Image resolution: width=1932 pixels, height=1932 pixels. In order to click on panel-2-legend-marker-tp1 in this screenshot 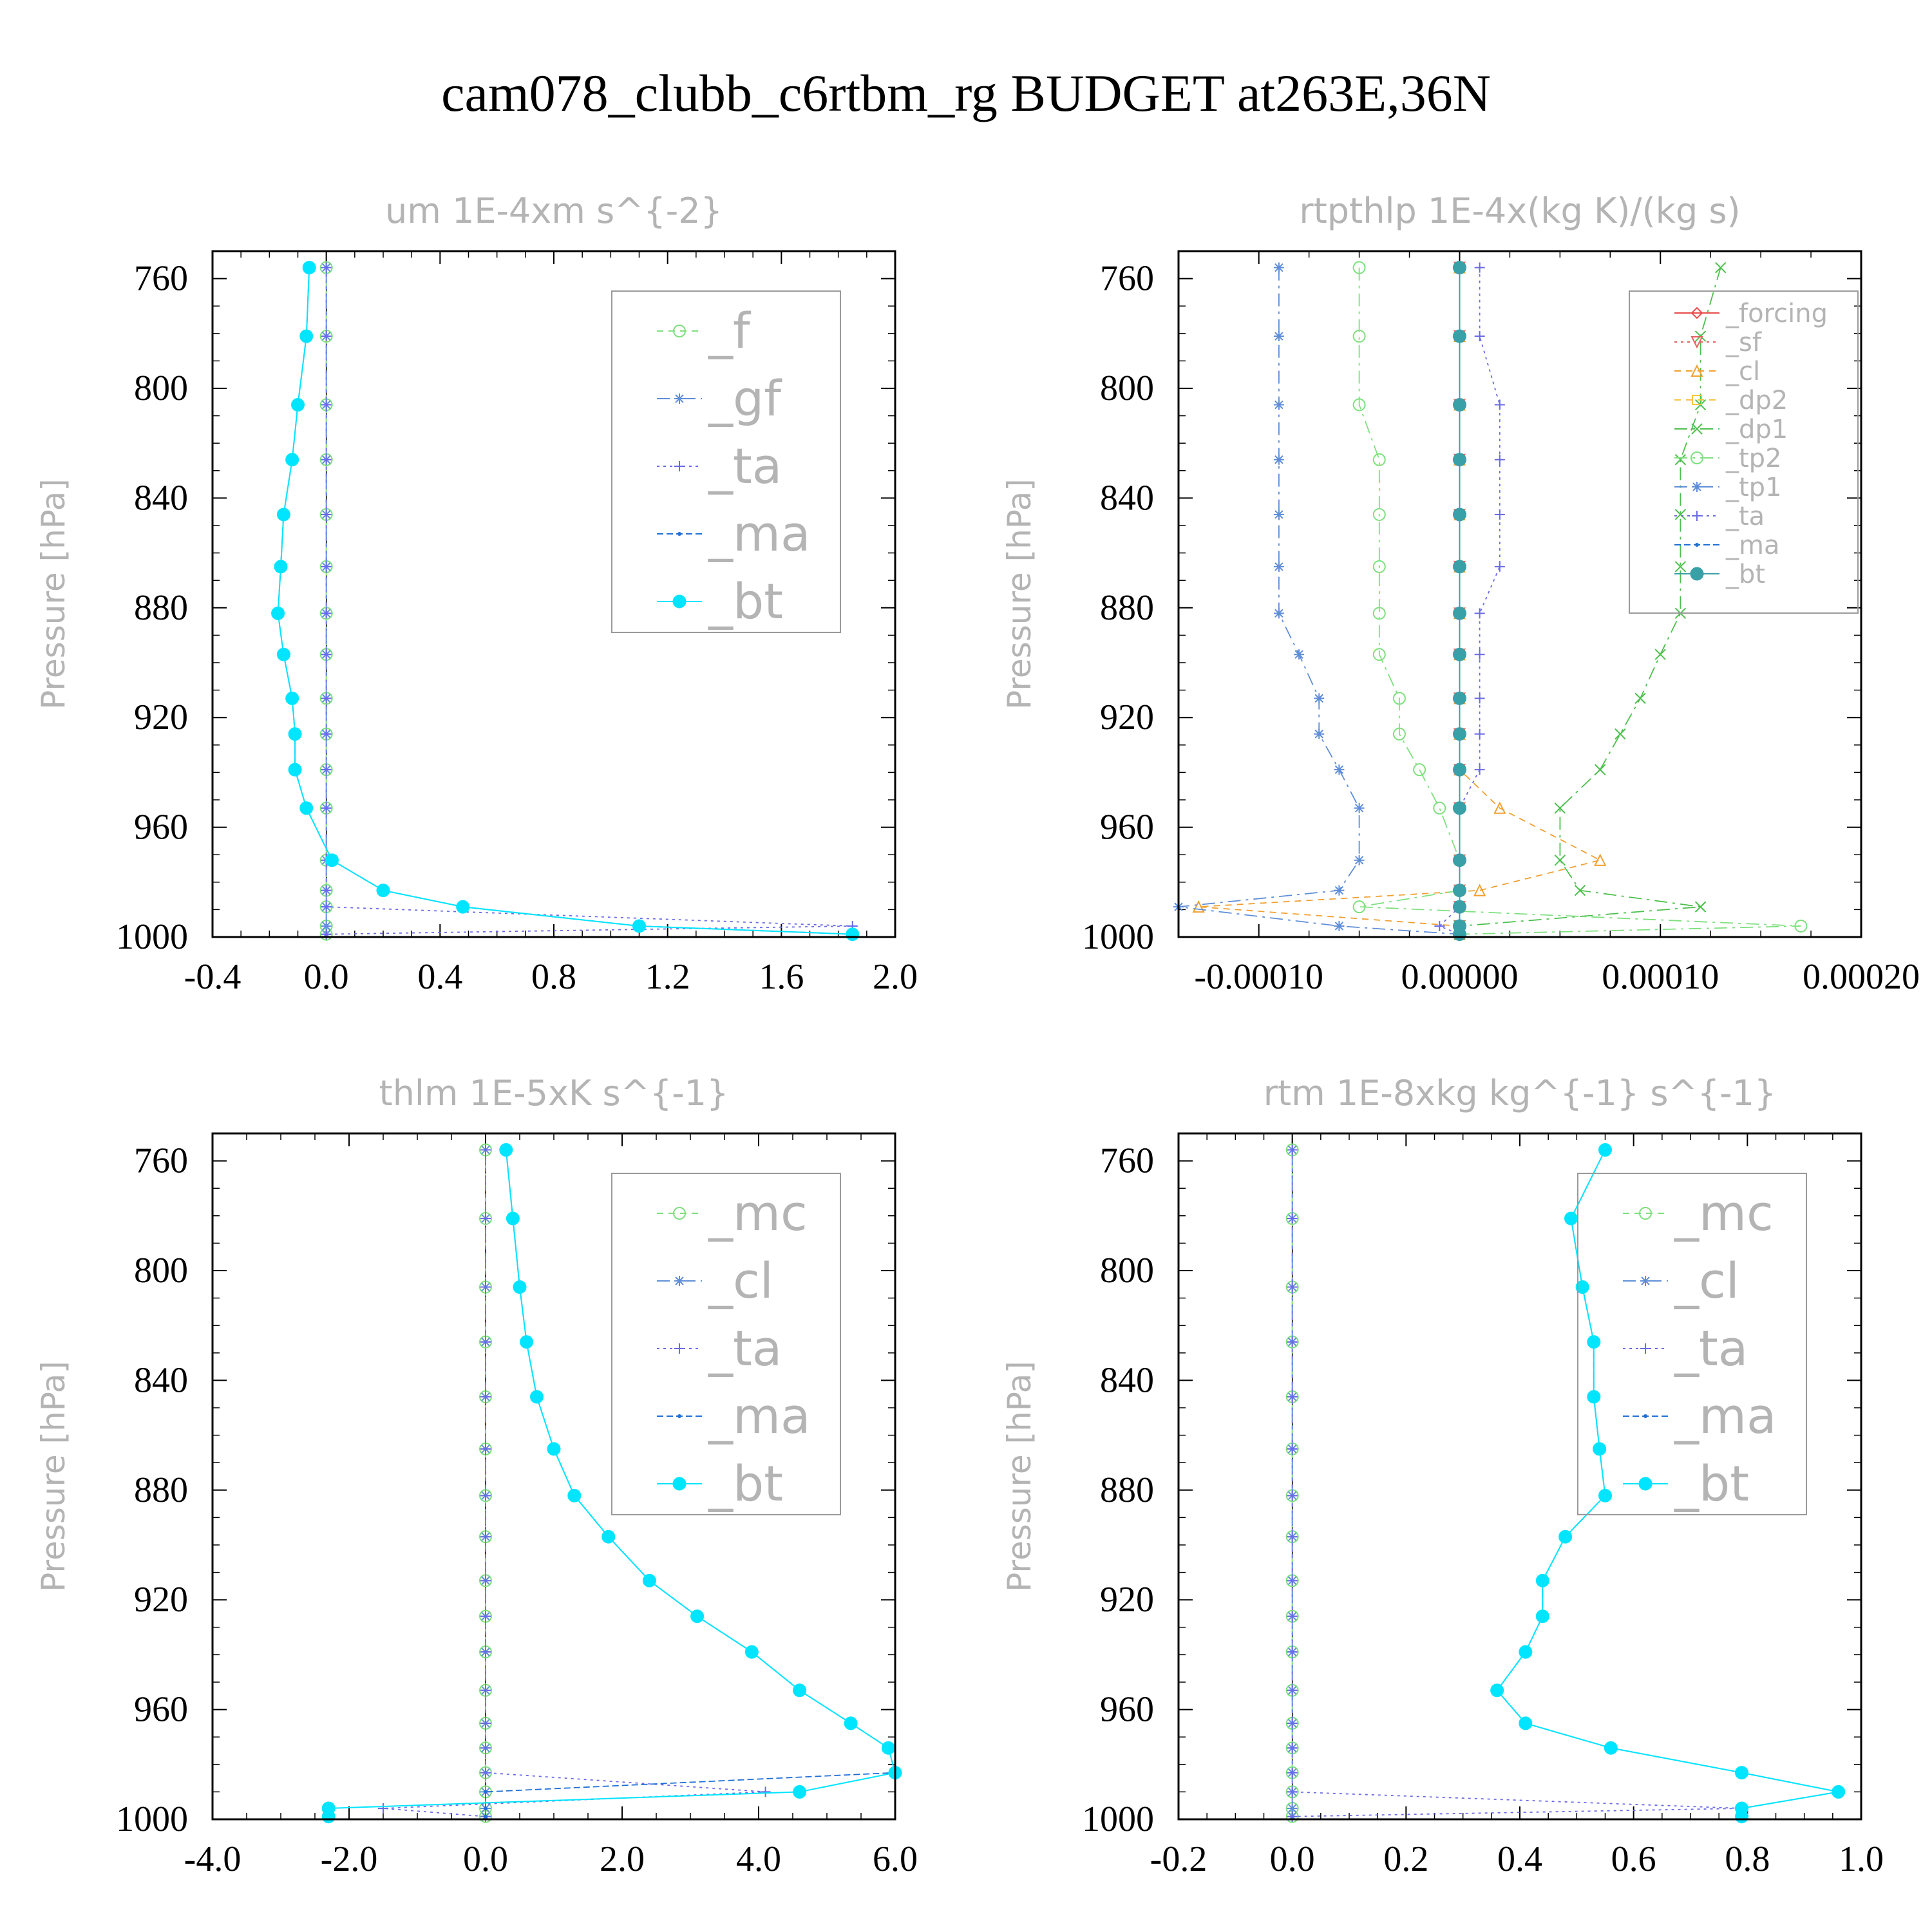, I will do `click(1697, 487)`.